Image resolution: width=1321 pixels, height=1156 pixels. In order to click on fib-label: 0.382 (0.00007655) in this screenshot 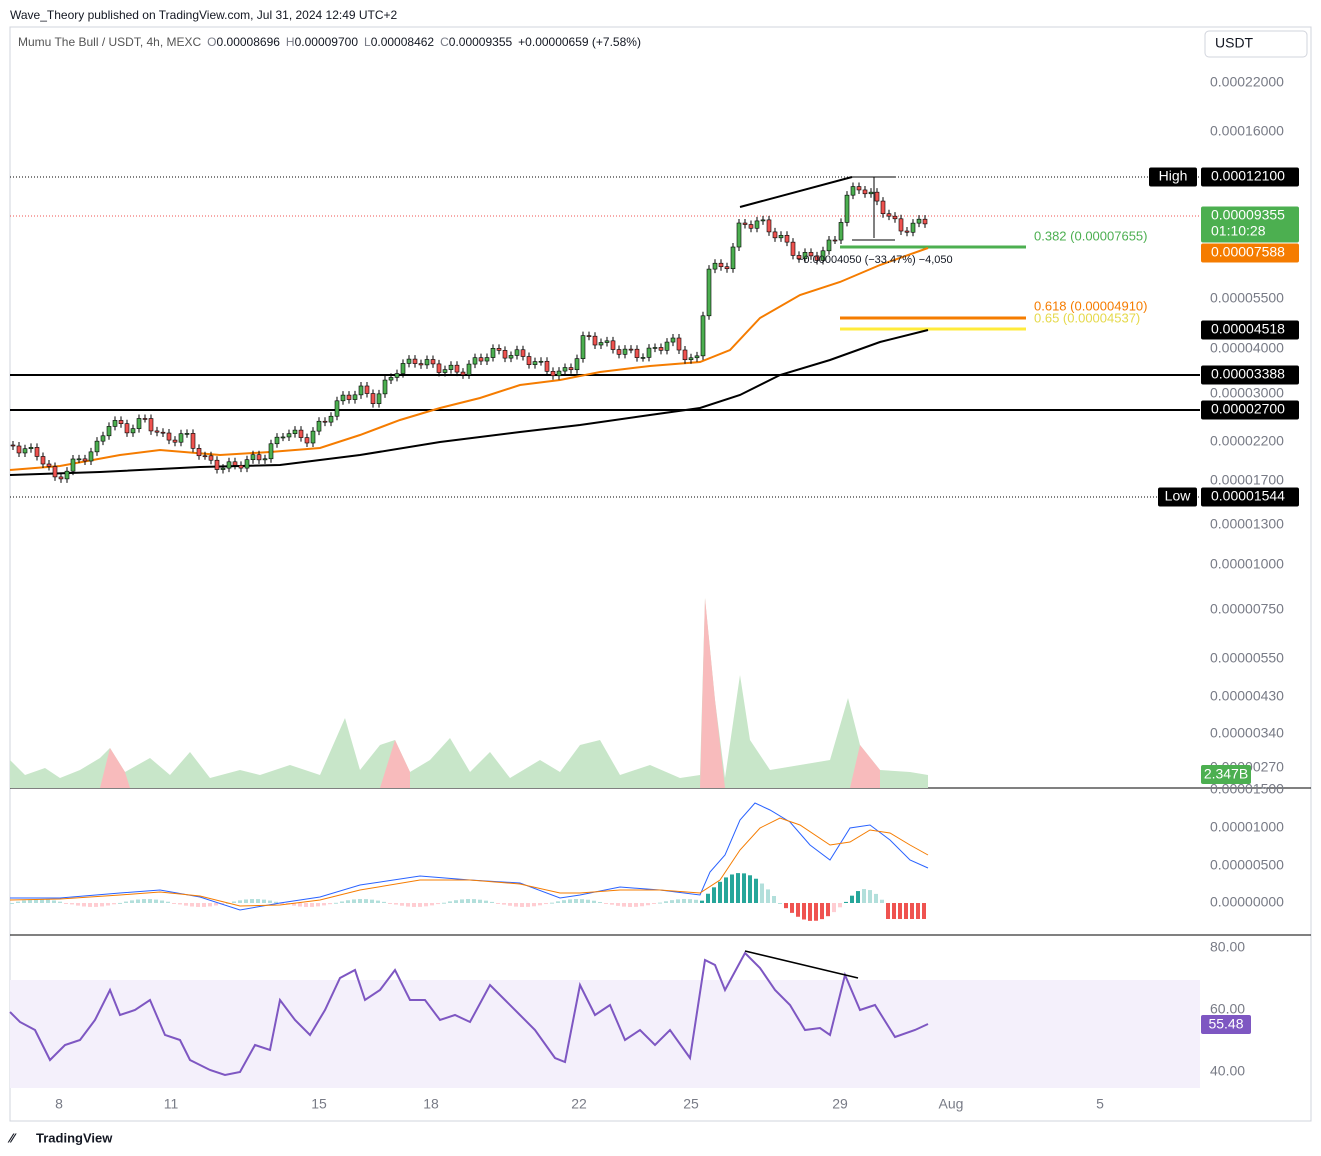, I will do `click(1090, 235)`.